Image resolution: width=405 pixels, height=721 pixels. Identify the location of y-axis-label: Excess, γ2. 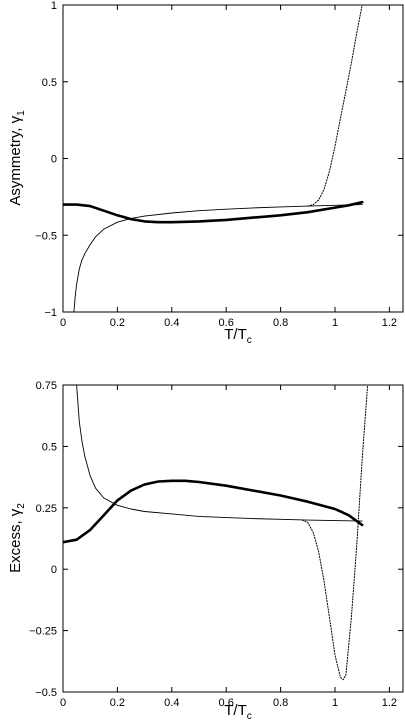
(17, 538).